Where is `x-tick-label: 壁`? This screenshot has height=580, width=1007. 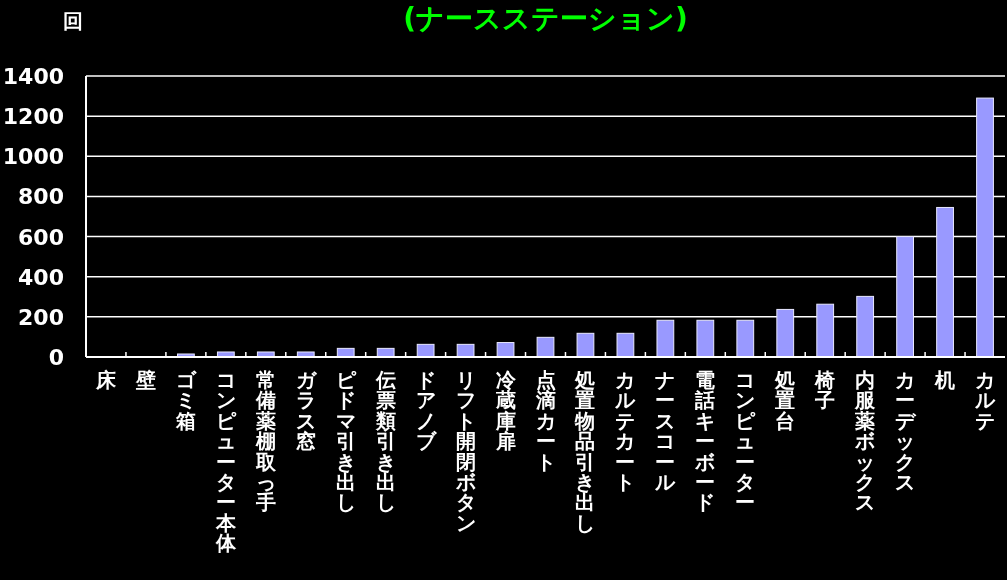
x-tick-label: 壁 is located at coordinates (145, 380).